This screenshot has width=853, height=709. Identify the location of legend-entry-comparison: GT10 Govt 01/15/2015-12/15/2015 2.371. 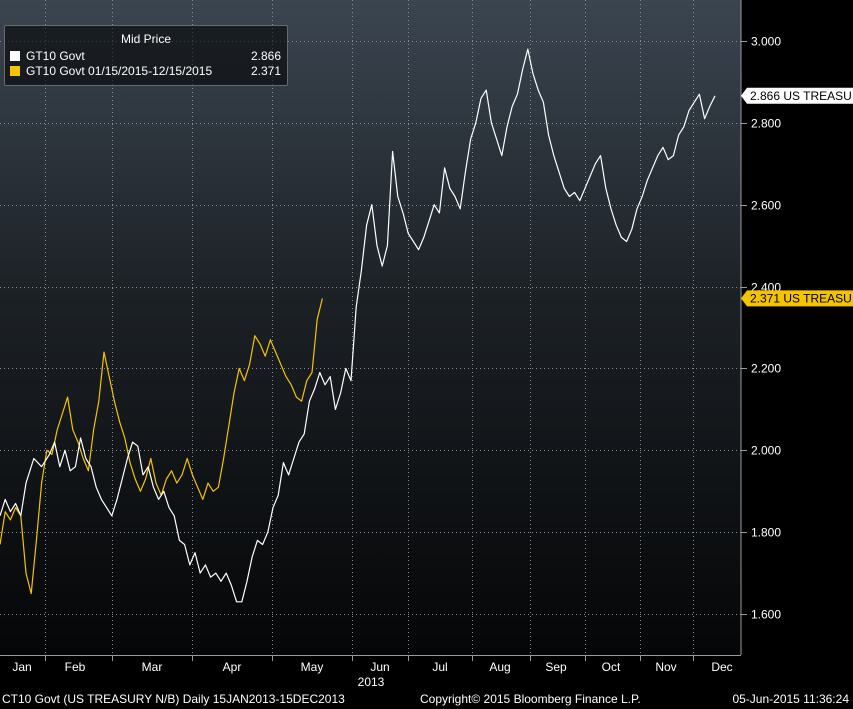
(146, 71).